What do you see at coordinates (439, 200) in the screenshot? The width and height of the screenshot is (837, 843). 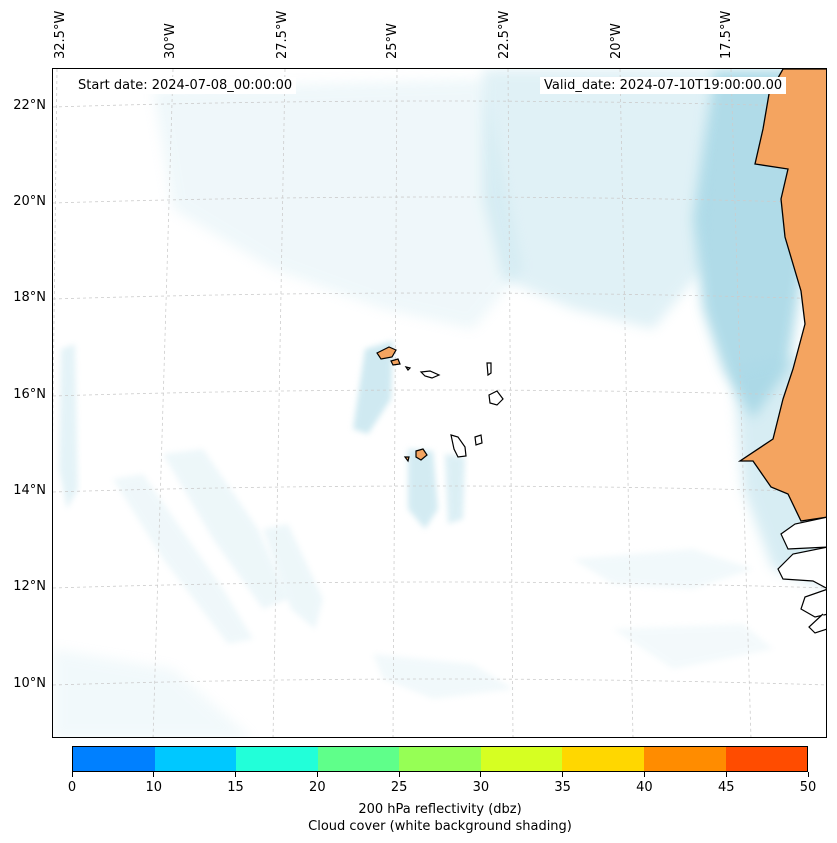 I see `gridline-lat-20n` at bounding box center [439, 200].